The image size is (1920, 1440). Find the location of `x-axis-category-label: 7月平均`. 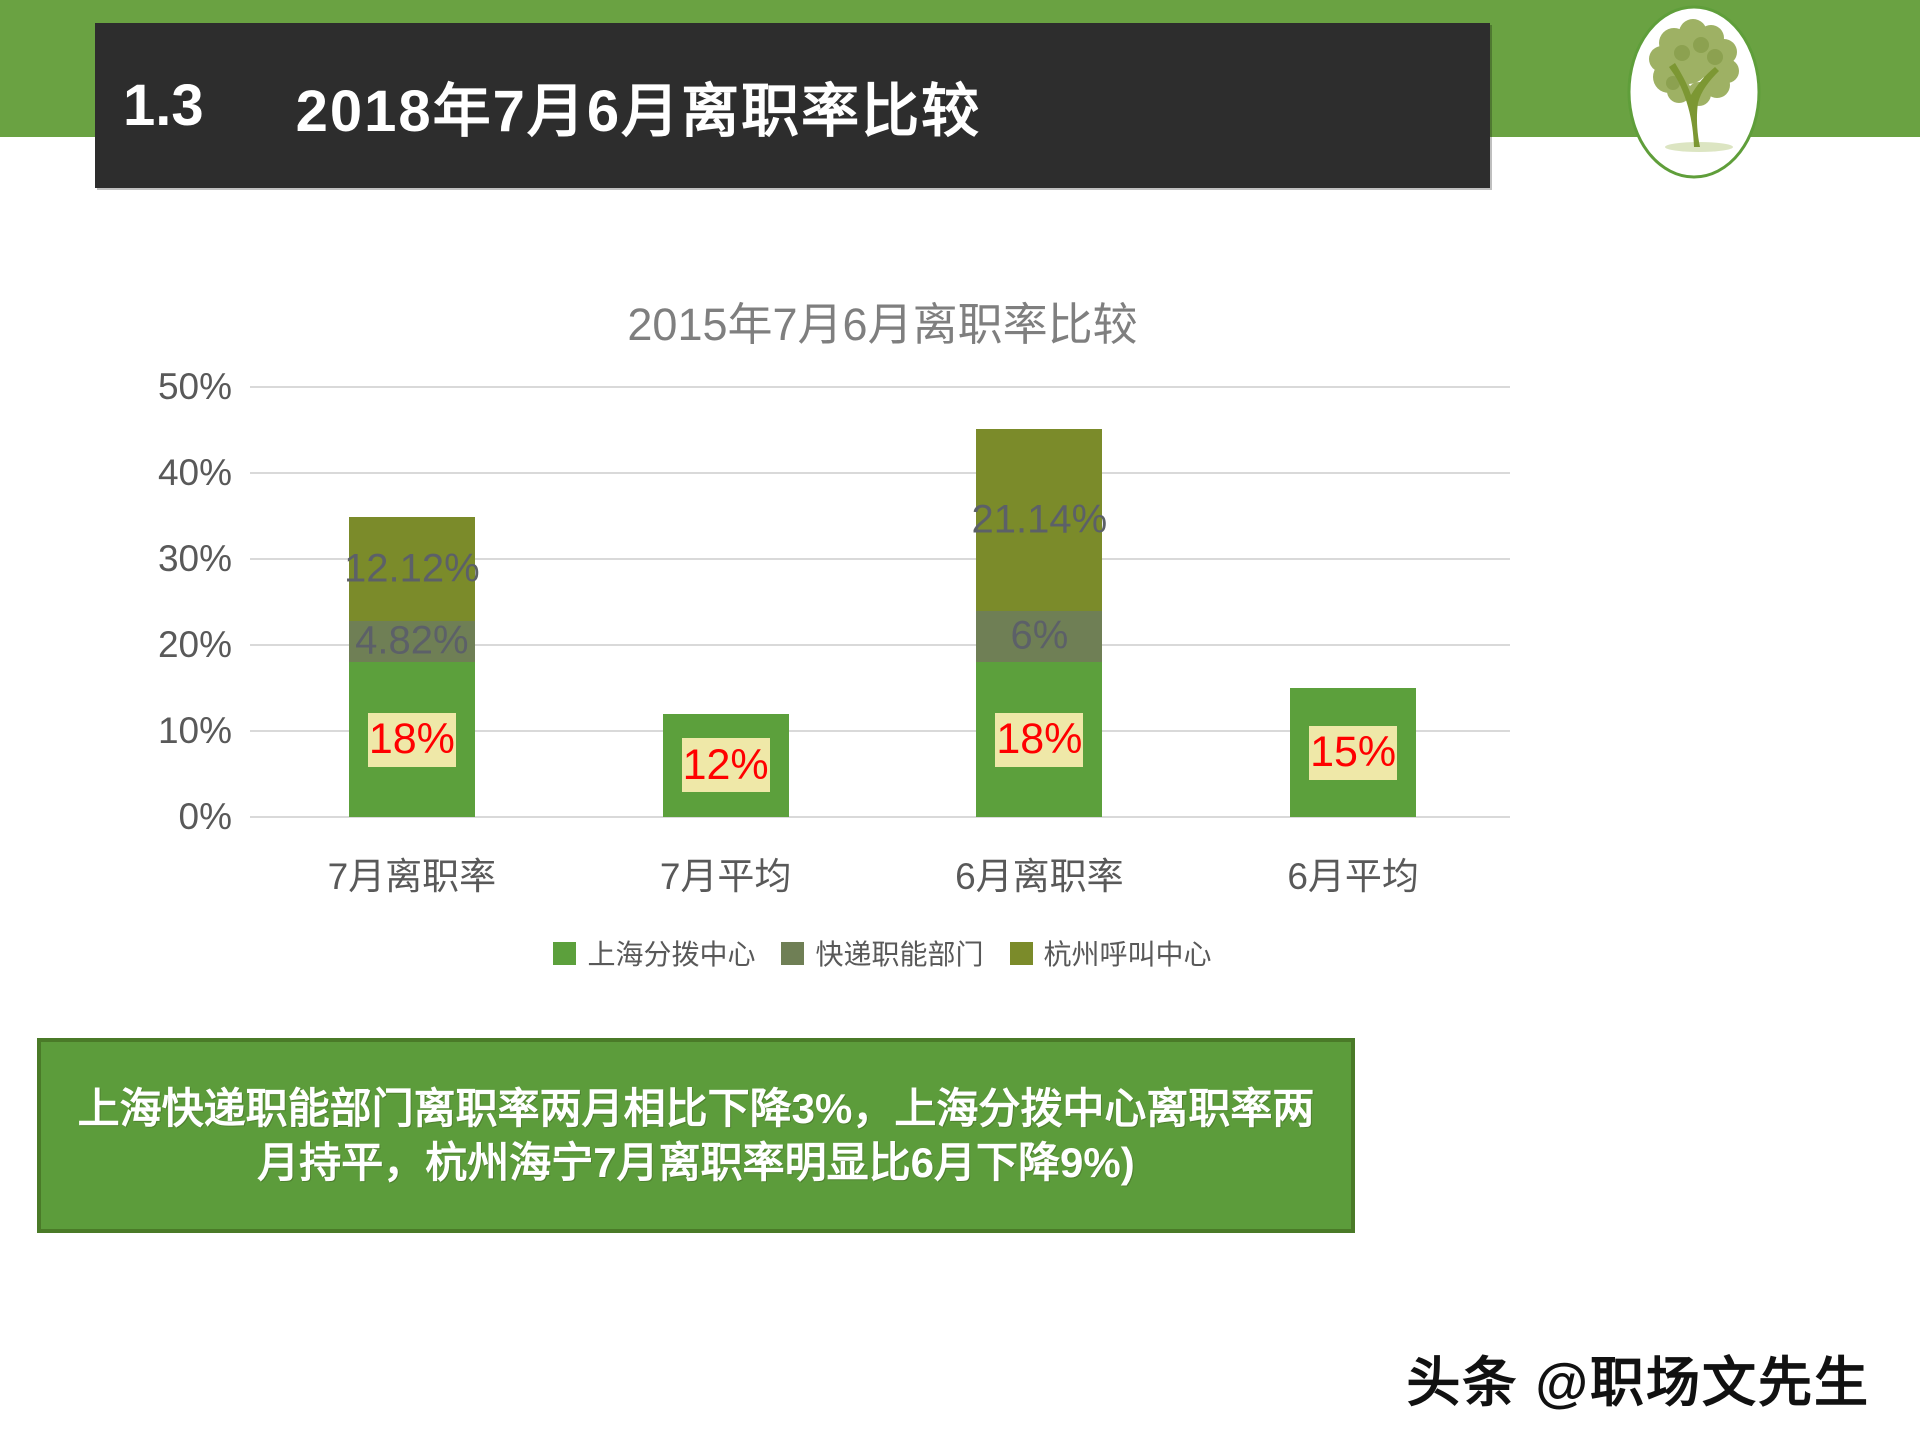

x-axis-category-label: 7月平均 is located at coordinates (725, 876).